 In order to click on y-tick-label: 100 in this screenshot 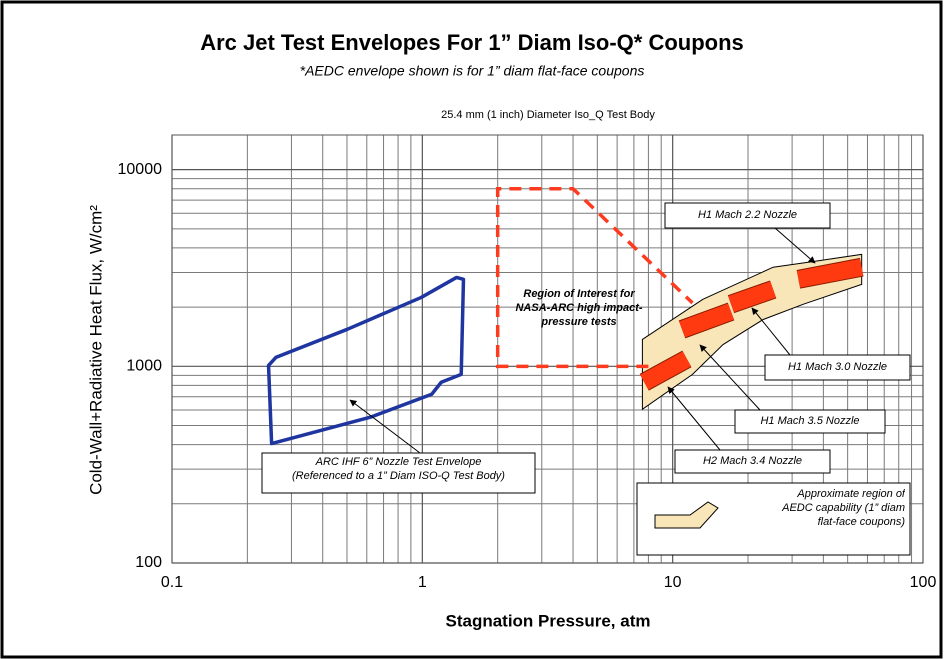, I will do `click(148, 562)`.